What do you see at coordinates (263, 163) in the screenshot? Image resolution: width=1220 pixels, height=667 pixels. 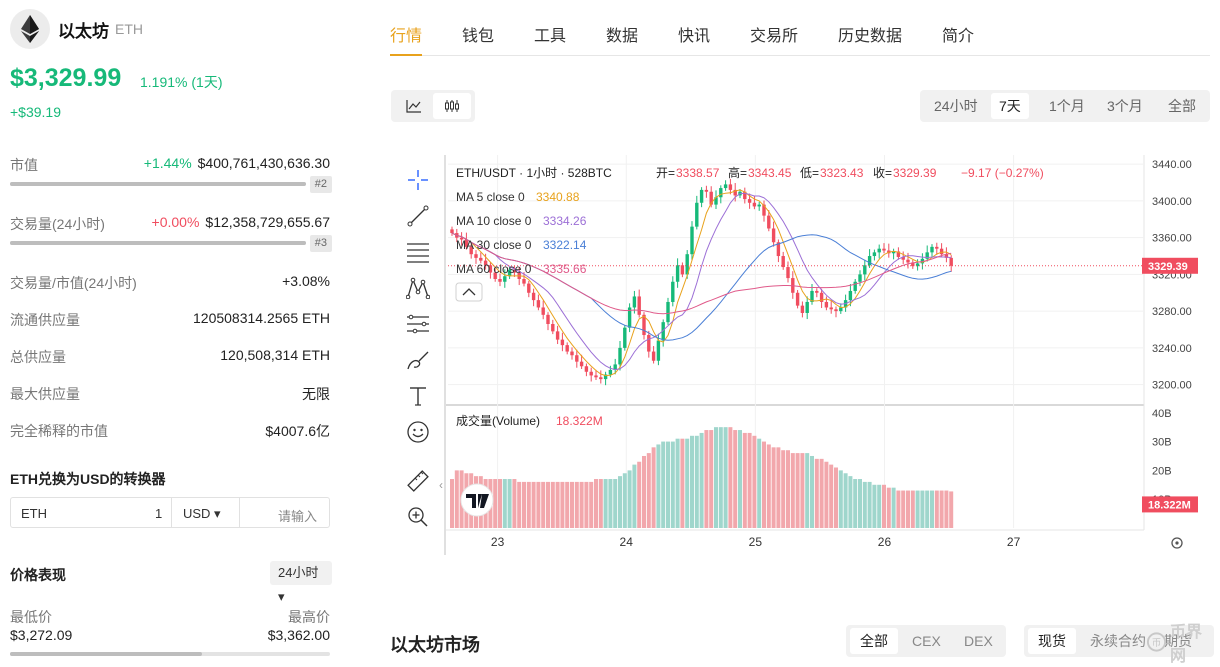 I see `market-cap-value: $400,761,430,636.30` at bounding box center [263, 163].